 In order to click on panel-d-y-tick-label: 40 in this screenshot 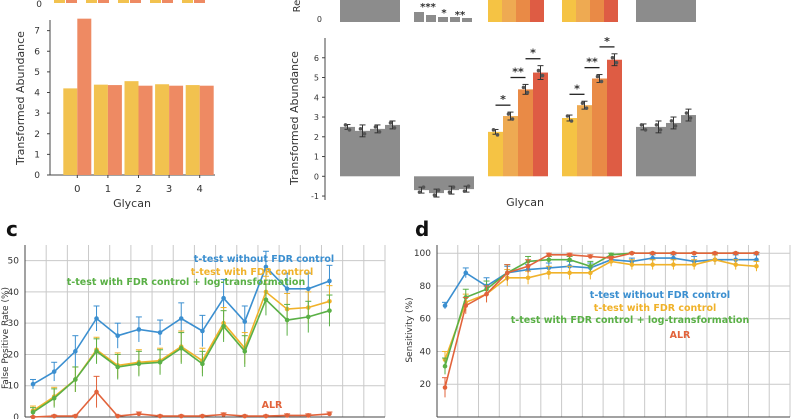, I will do `click(426, 352)`.